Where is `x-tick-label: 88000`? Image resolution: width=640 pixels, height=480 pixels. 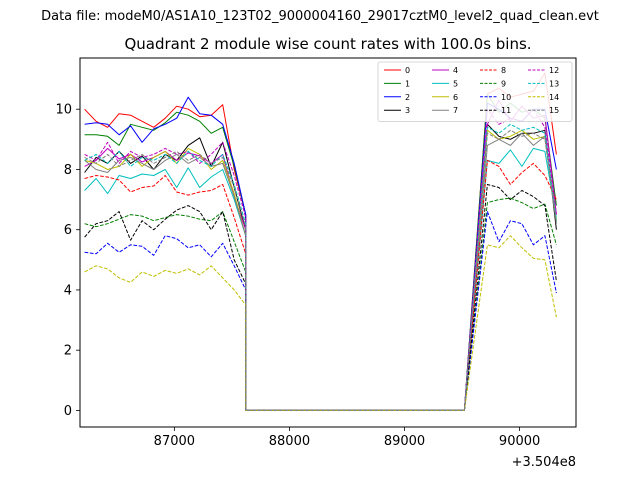
x-tick-label: 88000 is located at coordinates (289, 441).